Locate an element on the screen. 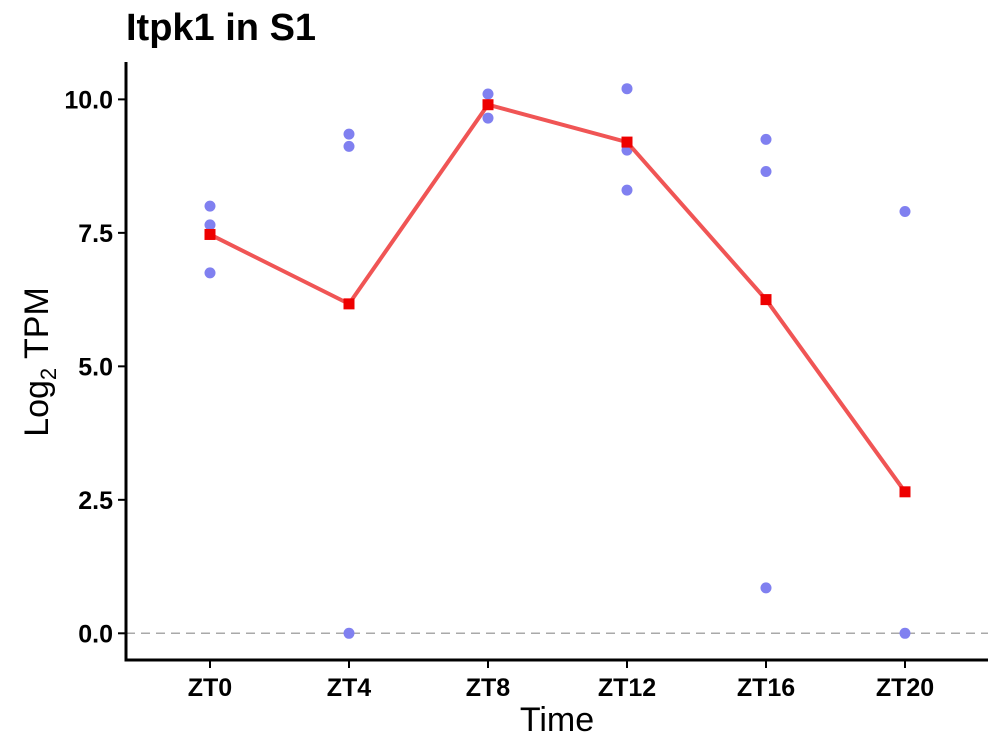  y-tick-label: 0.0 is located at coordinates (95, 634).